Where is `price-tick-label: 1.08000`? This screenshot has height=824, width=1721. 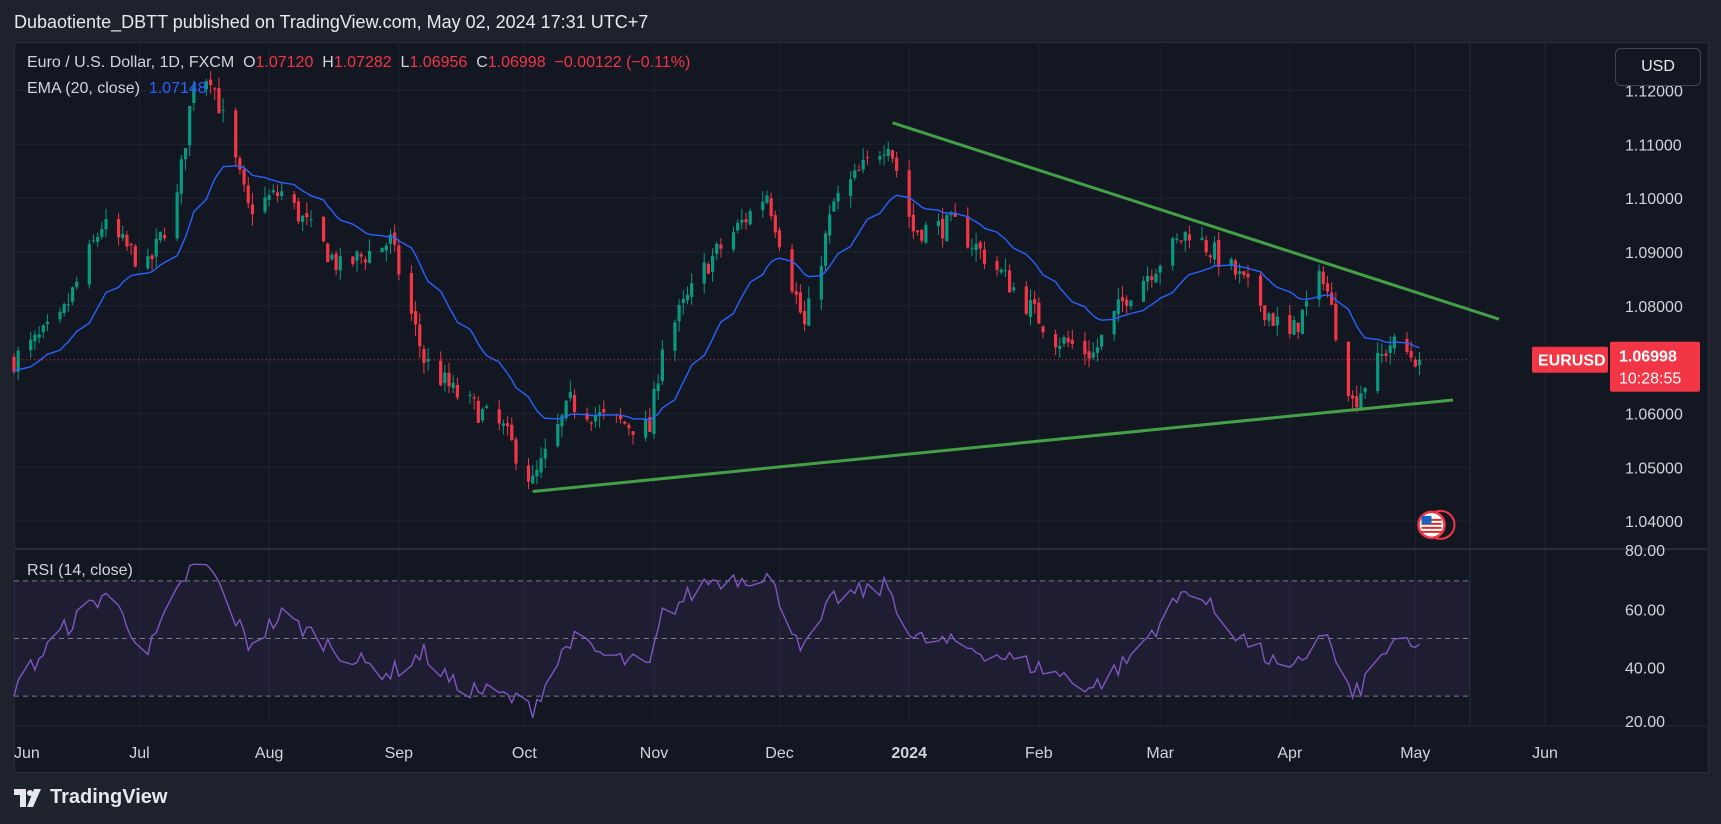 price-tick-label: 1.08000 is located at coordinates (1654, 307).